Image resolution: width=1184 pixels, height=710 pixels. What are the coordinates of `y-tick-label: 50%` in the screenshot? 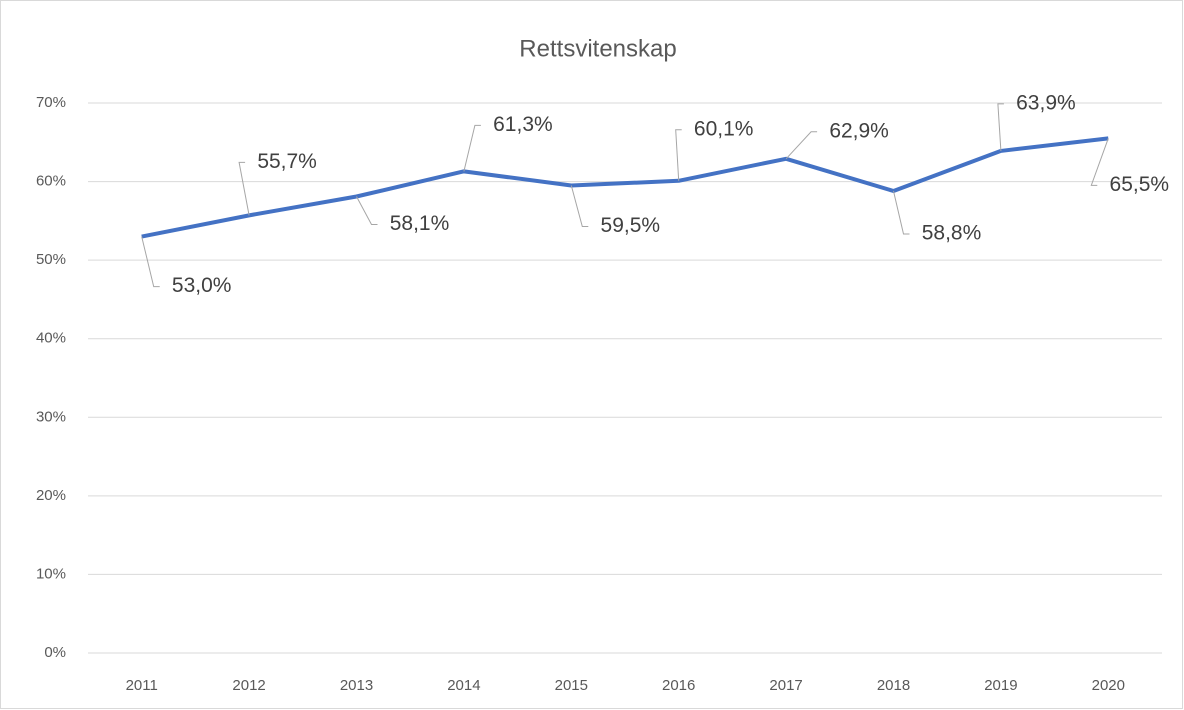 It's located at (51, 259).